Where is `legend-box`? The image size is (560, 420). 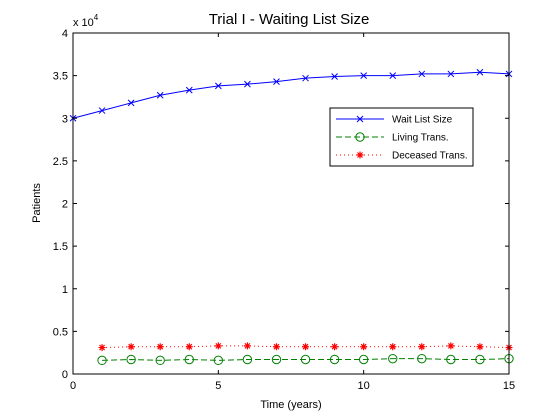
legend-box is located at coordinates (401, 137).